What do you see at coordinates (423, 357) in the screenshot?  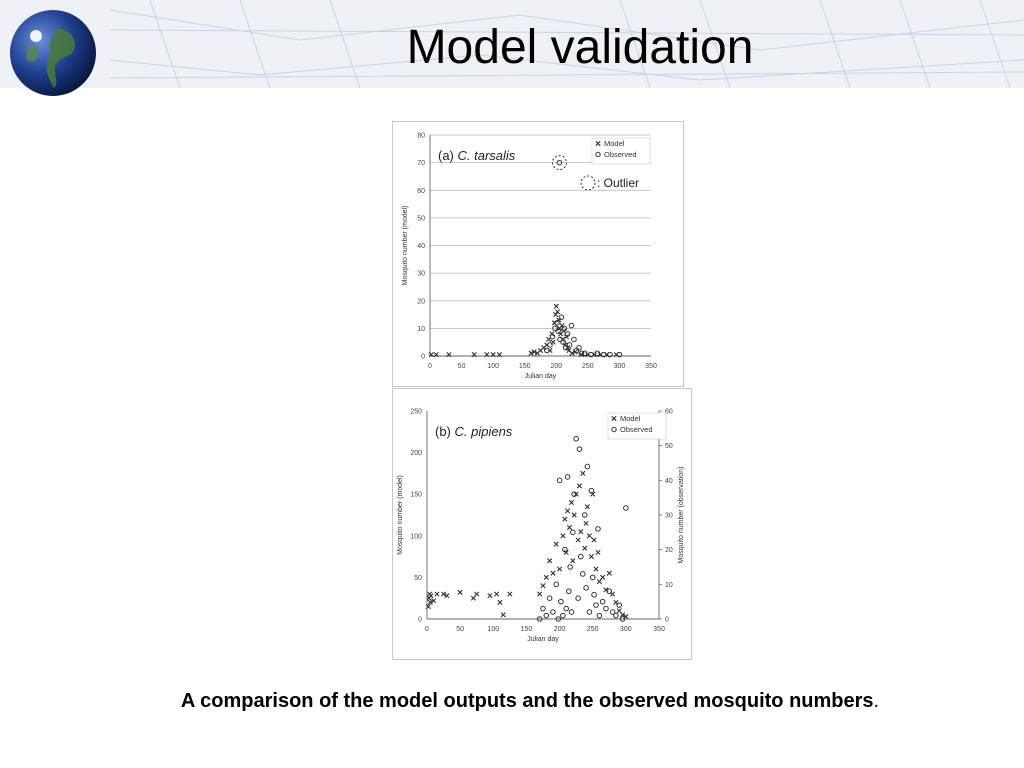 I see `y-tick-label: 0` at bounding box center [423, 357].